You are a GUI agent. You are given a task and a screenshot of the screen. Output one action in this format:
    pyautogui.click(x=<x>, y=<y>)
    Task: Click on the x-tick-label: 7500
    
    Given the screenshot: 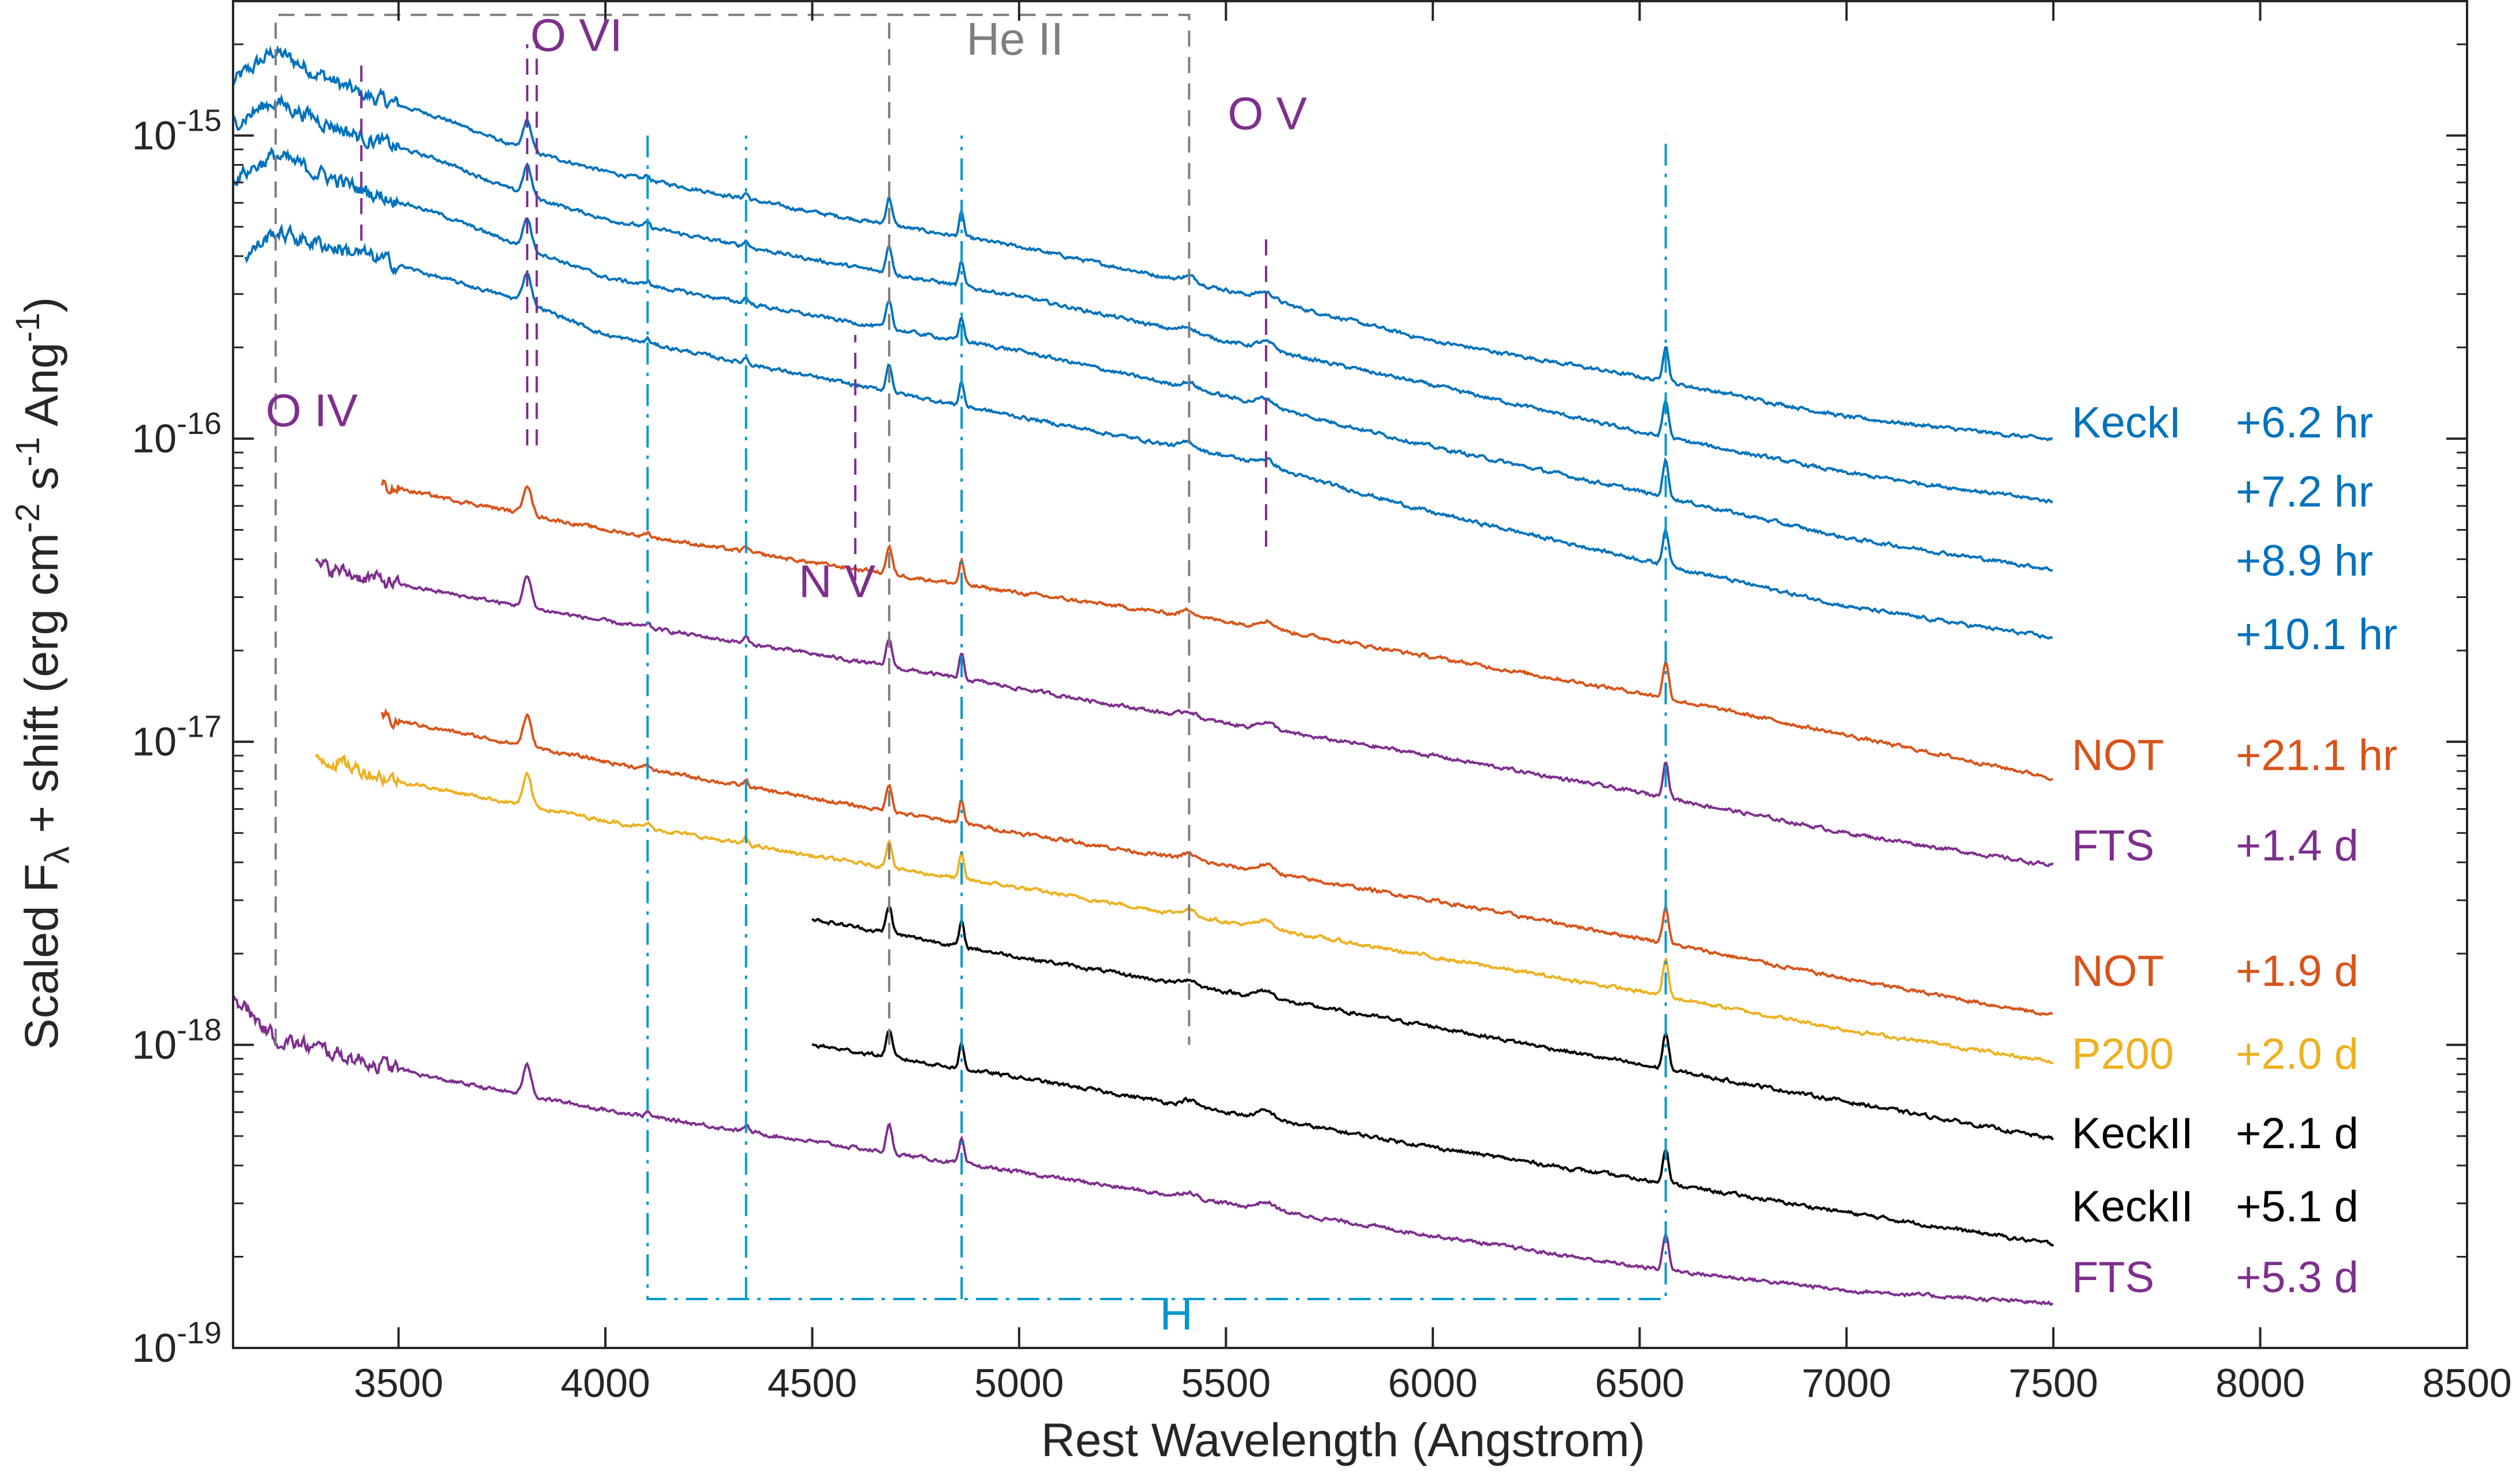 What is the action you would take?
    pyautogui.click(x=2053, y=1383)
    